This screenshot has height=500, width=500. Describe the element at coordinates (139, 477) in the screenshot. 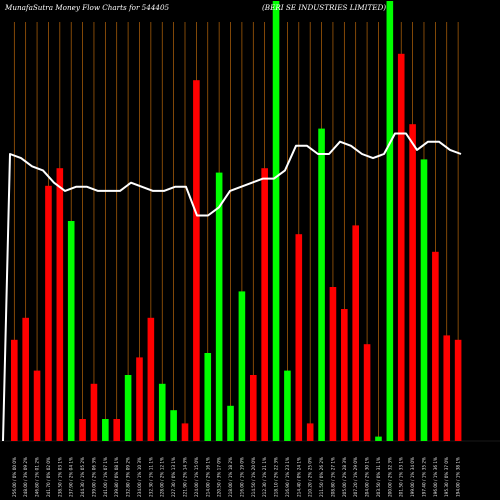

I see `x-tick-label: 234.00 / 1% 10 3%` at that location.